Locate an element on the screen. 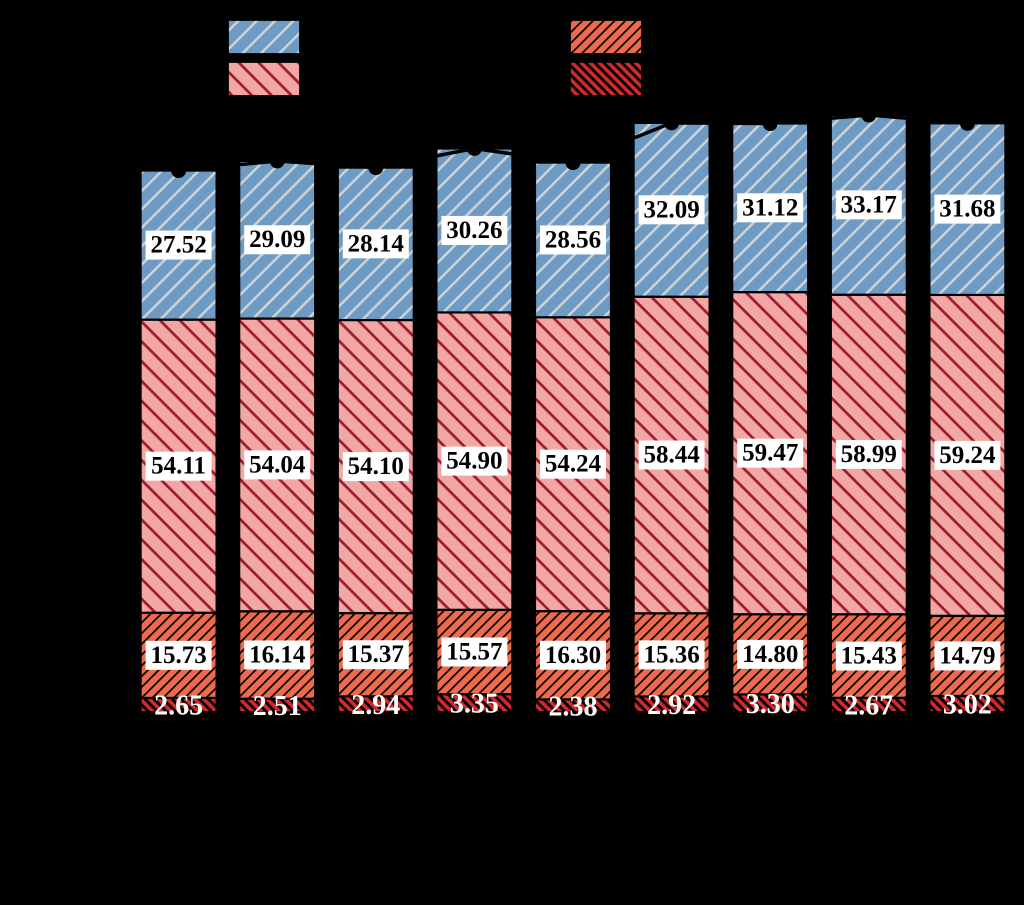  value-label-segment-orange: 15.73 is located at coordinates (178, 655).